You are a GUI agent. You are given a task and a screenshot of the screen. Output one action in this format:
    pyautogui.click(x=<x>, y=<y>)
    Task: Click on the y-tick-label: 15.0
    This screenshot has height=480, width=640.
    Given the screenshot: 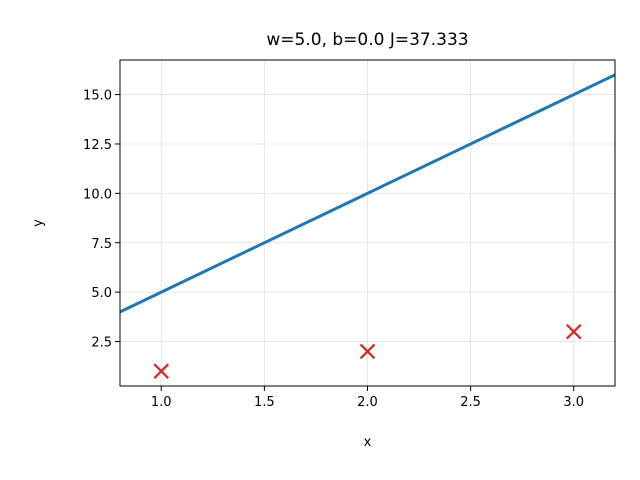 What is the action you would take?
    pyautogui.click(x=97, y=96)
    